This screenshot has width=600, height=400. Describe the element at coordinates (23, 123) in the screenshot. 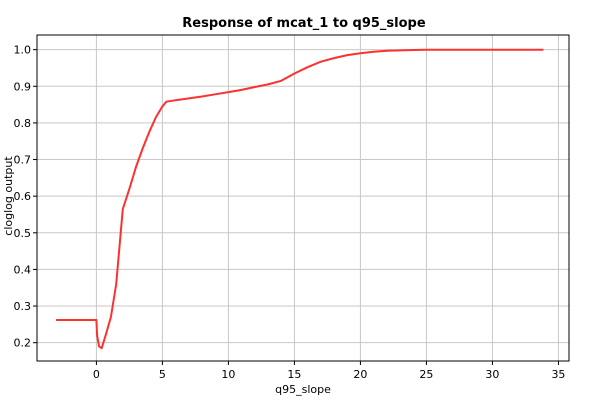

I see `y-tick-label: 0.8` at that location.